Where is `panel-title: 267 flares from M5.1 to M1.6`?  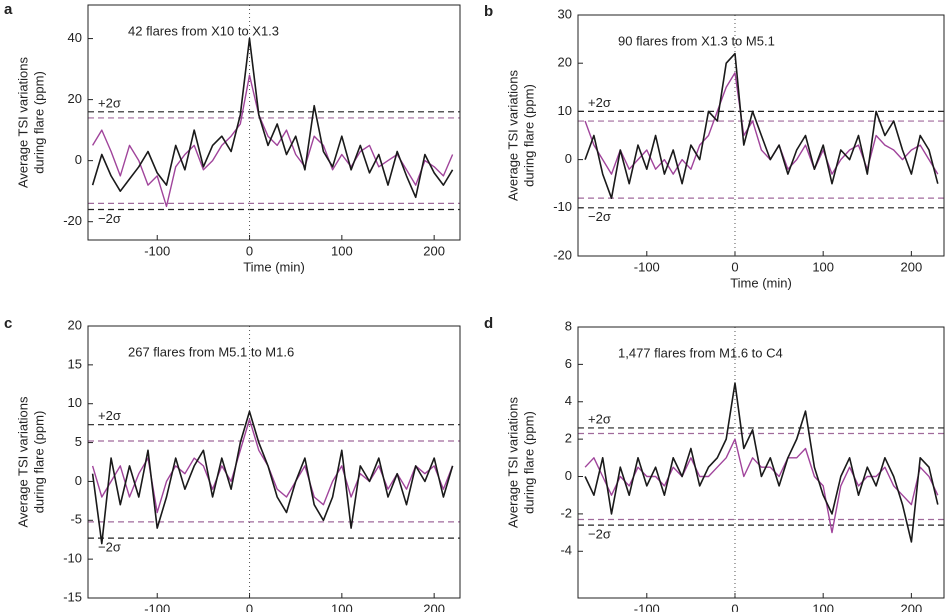
panel-title: 267 flares from M5.1 to M1.6 is located at coordinates (211, 351).